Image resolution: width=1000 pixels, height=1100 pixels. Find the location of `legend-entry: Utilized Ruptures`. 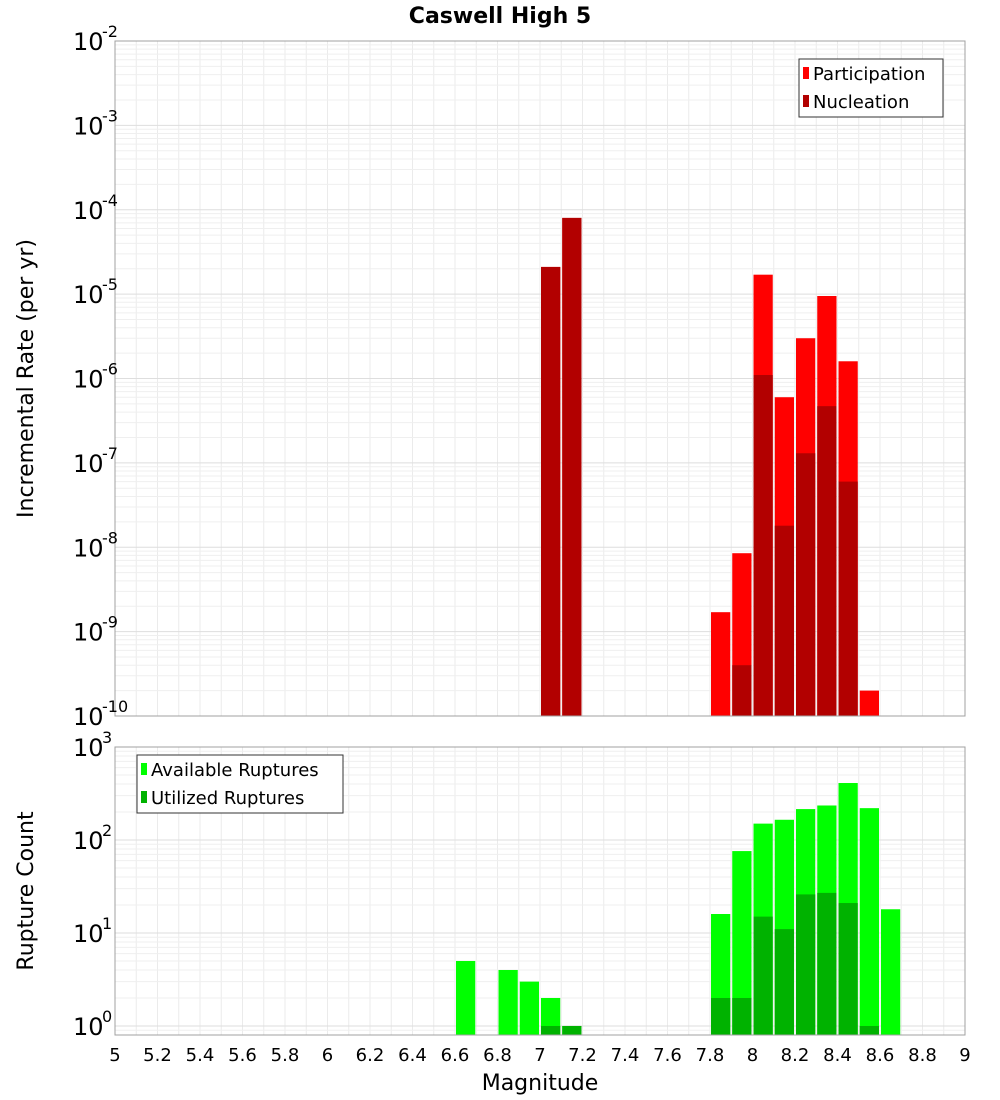

legend-entry: Utilized Ruptures is located at coordinates (227, 798).